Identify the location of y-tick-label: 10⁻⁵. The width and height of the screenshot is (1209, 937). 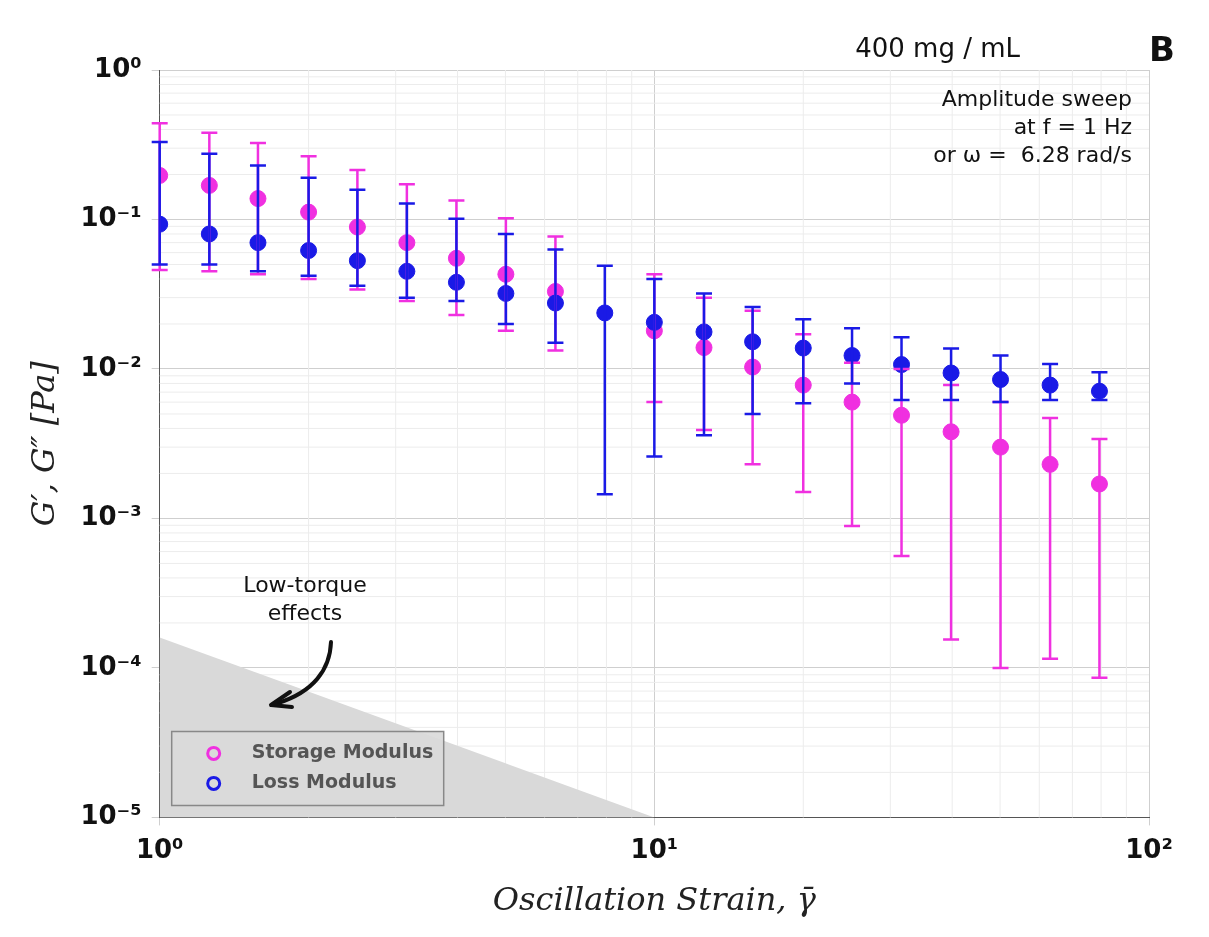
(111, 815).